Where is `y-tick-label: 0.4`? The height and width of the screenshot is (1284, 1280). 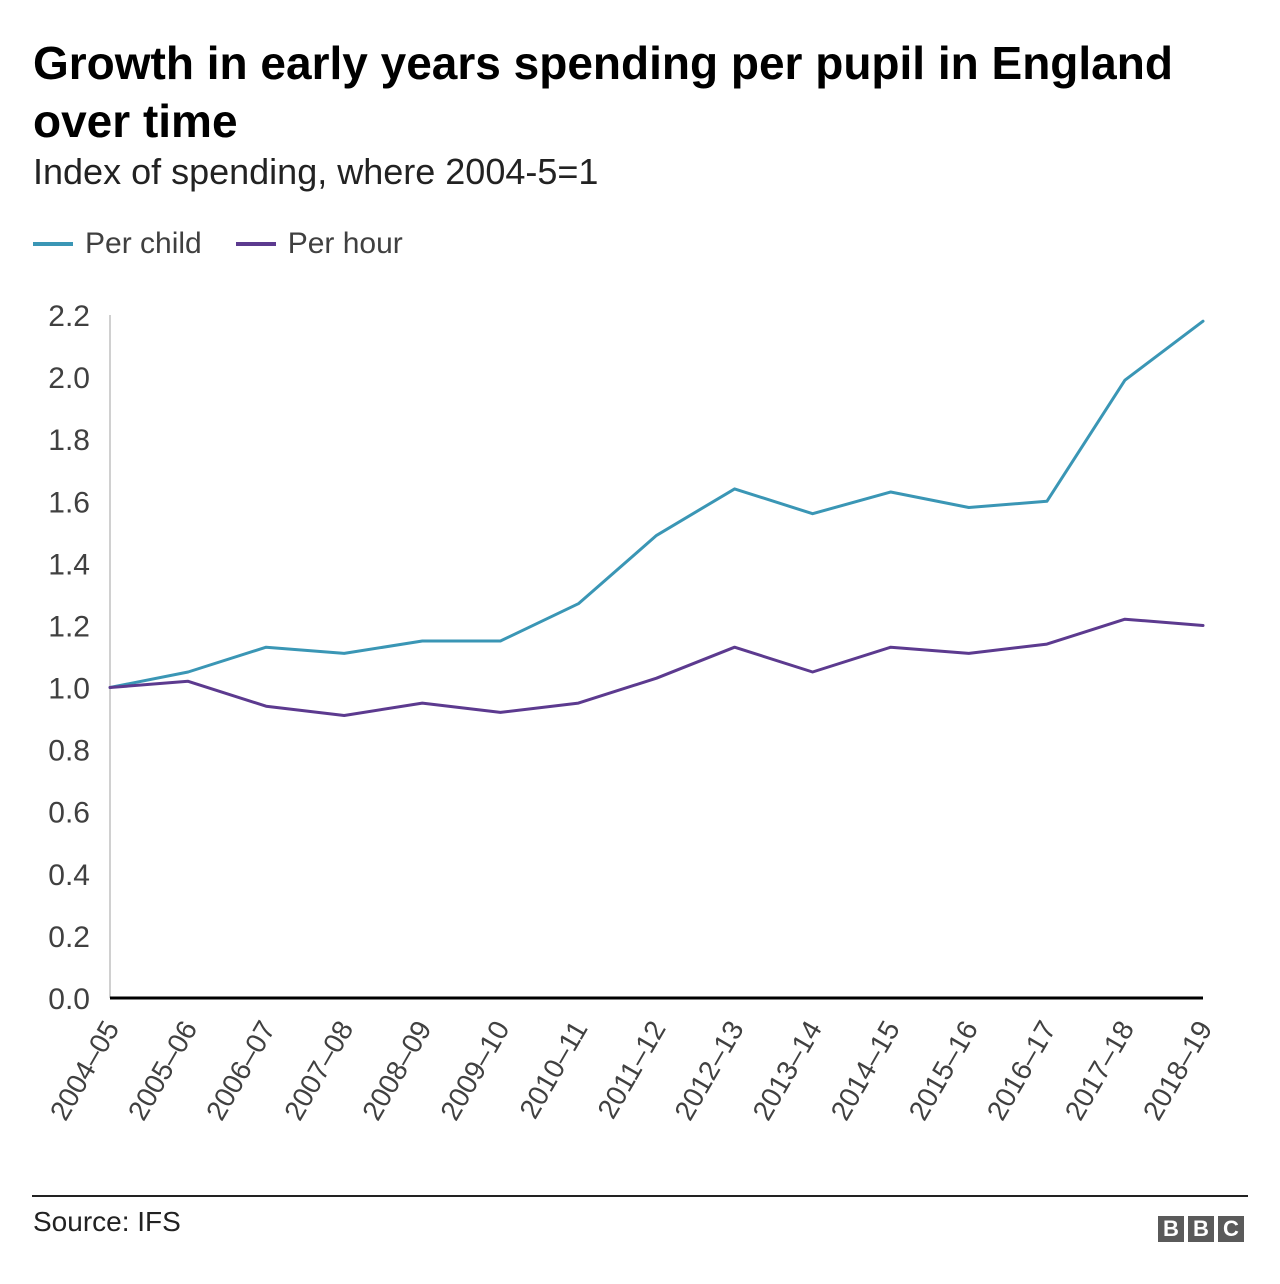
y-tick-label: 0.4 is located at coordinates (69, 875).